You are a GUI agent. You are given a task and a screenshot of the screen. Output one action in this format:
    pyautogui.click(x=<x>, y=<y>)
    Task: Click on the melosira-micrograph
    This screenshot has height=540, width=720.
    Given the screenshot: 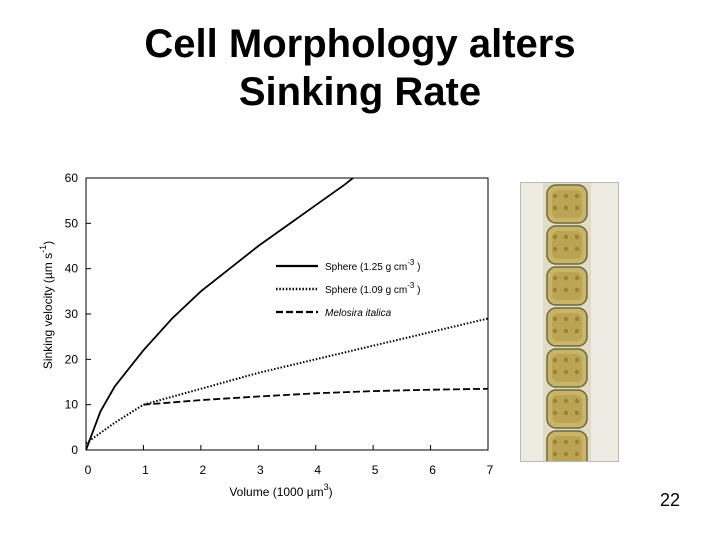 What is the action you would take?
    pyautogui.click(x=569, y=322)
    